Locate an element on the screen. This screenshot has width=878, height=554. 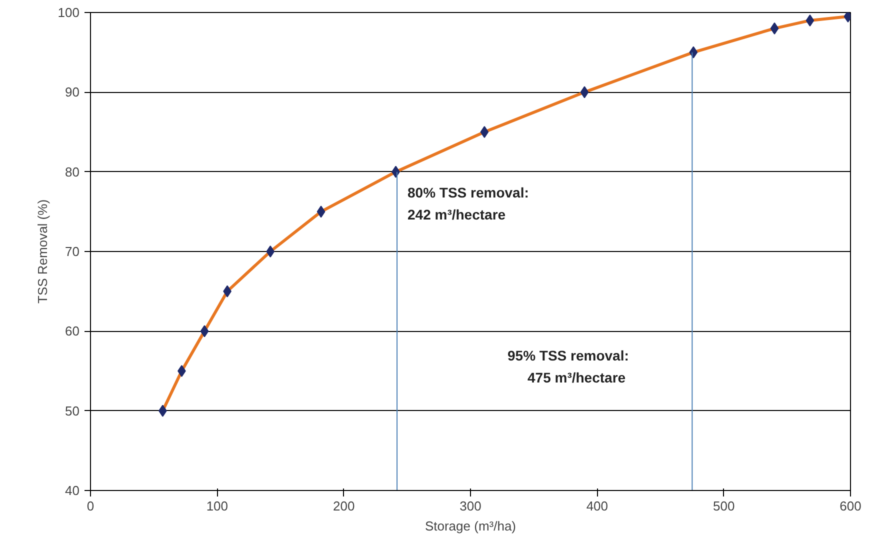
y-tick-label: 50 is located at coordinates (72, 410).